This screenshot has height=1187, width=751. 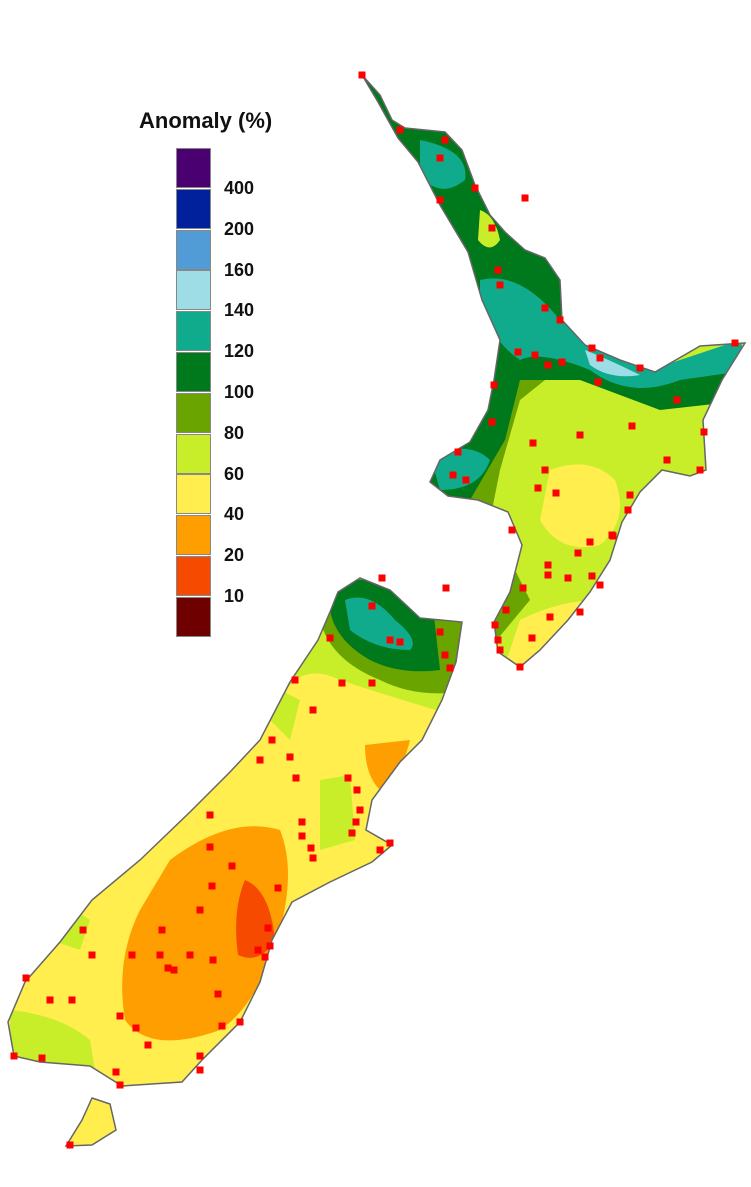 I want to click on legend-label: 10, so click(x=234, y=596).